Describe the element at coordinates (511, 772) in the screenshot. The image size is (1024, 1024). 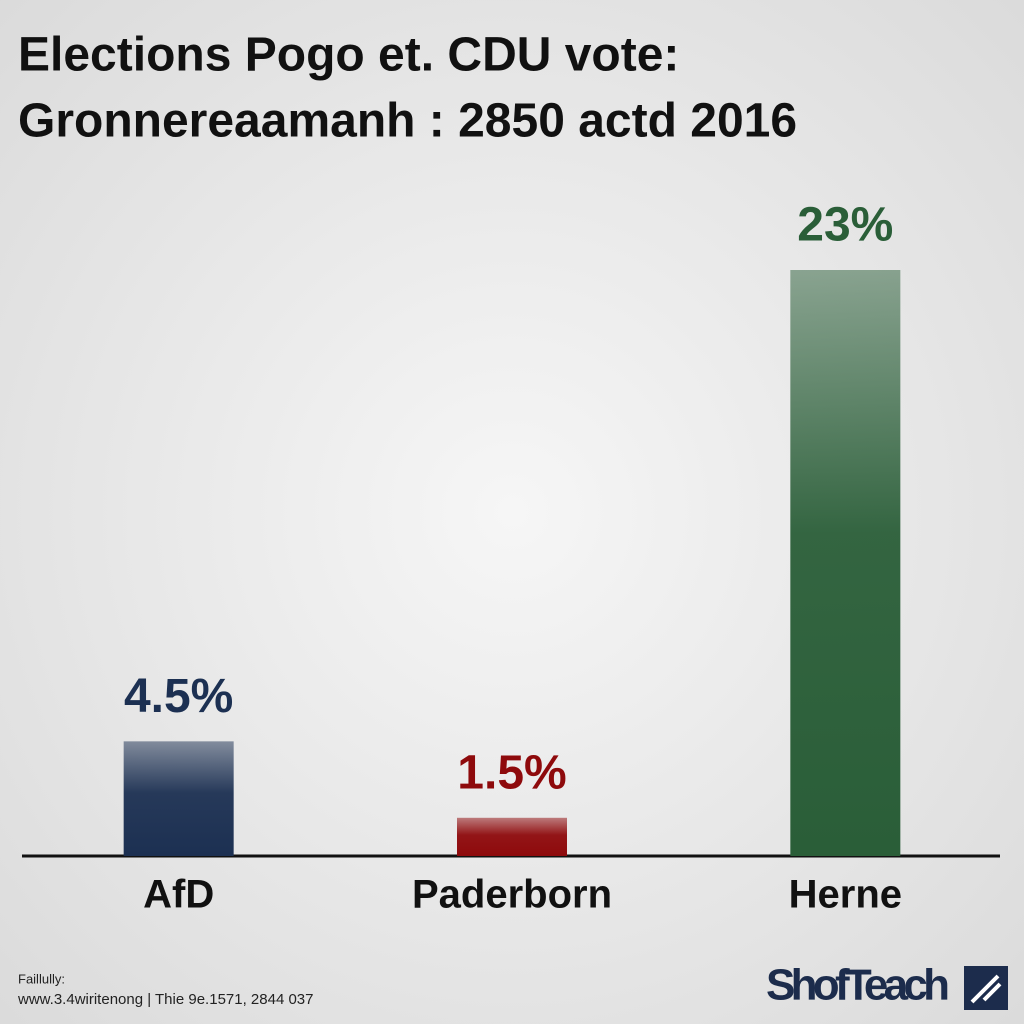
I see `value-label: 1.5%` at that location.